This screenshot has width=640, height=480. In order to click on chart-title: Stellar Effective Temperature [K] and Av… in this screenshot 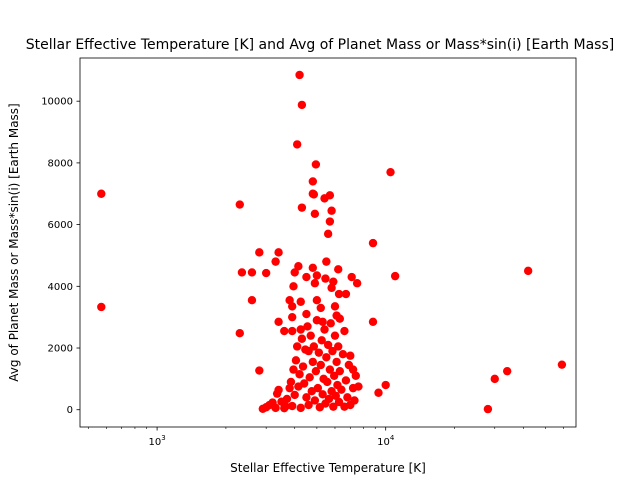, I will do `click(320, 45)`.